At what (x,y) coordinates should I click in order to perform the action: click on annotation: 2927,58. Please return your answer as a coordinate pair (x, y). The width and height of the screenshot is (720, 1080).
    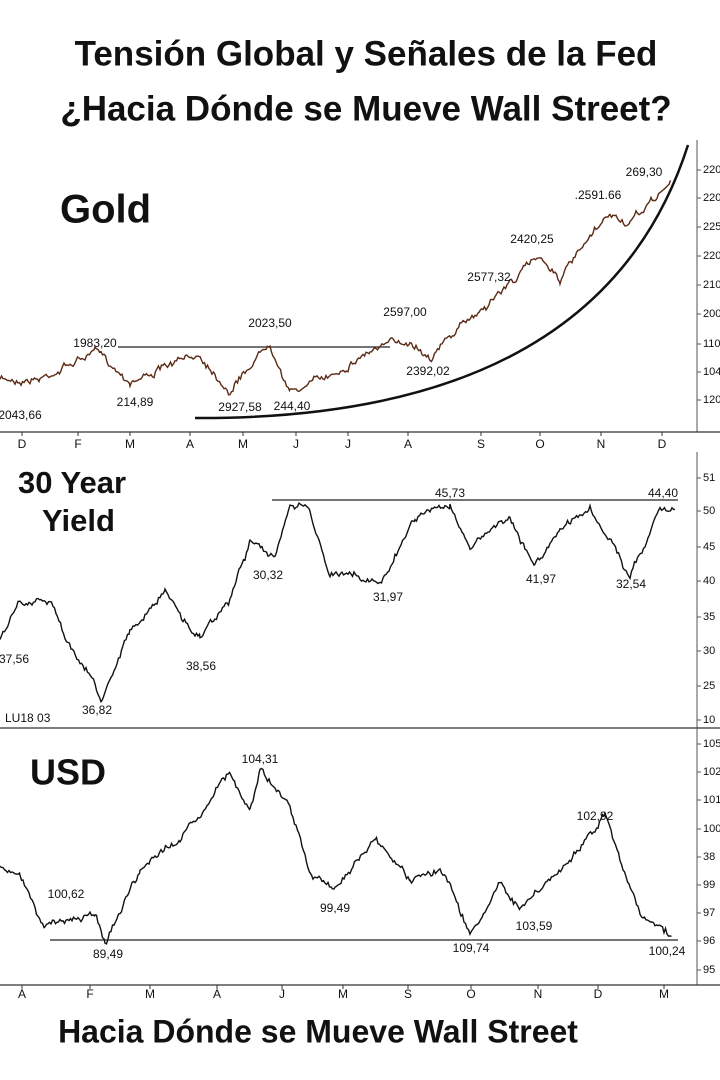
    Looking at the image, I should click on (240, 407).